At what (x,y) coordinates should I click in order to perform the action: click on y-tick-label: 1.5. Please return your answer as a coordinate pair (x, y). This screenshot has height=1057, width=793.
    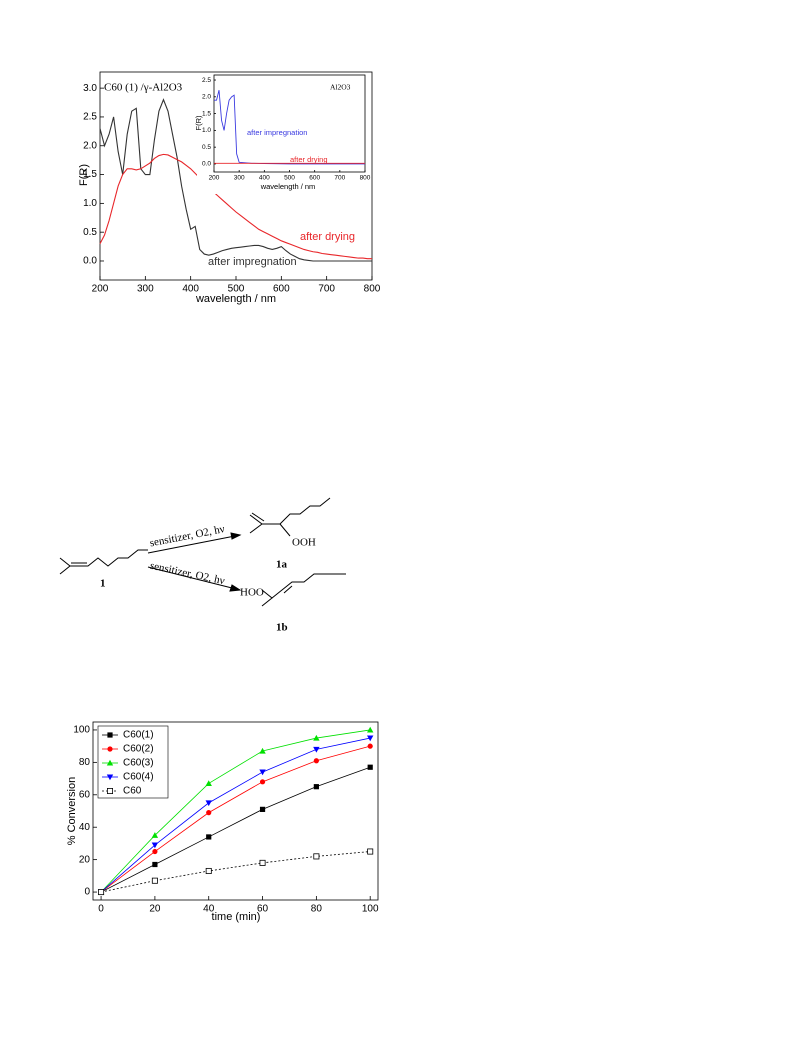
    Looking at the image, I should click on (90, 174).